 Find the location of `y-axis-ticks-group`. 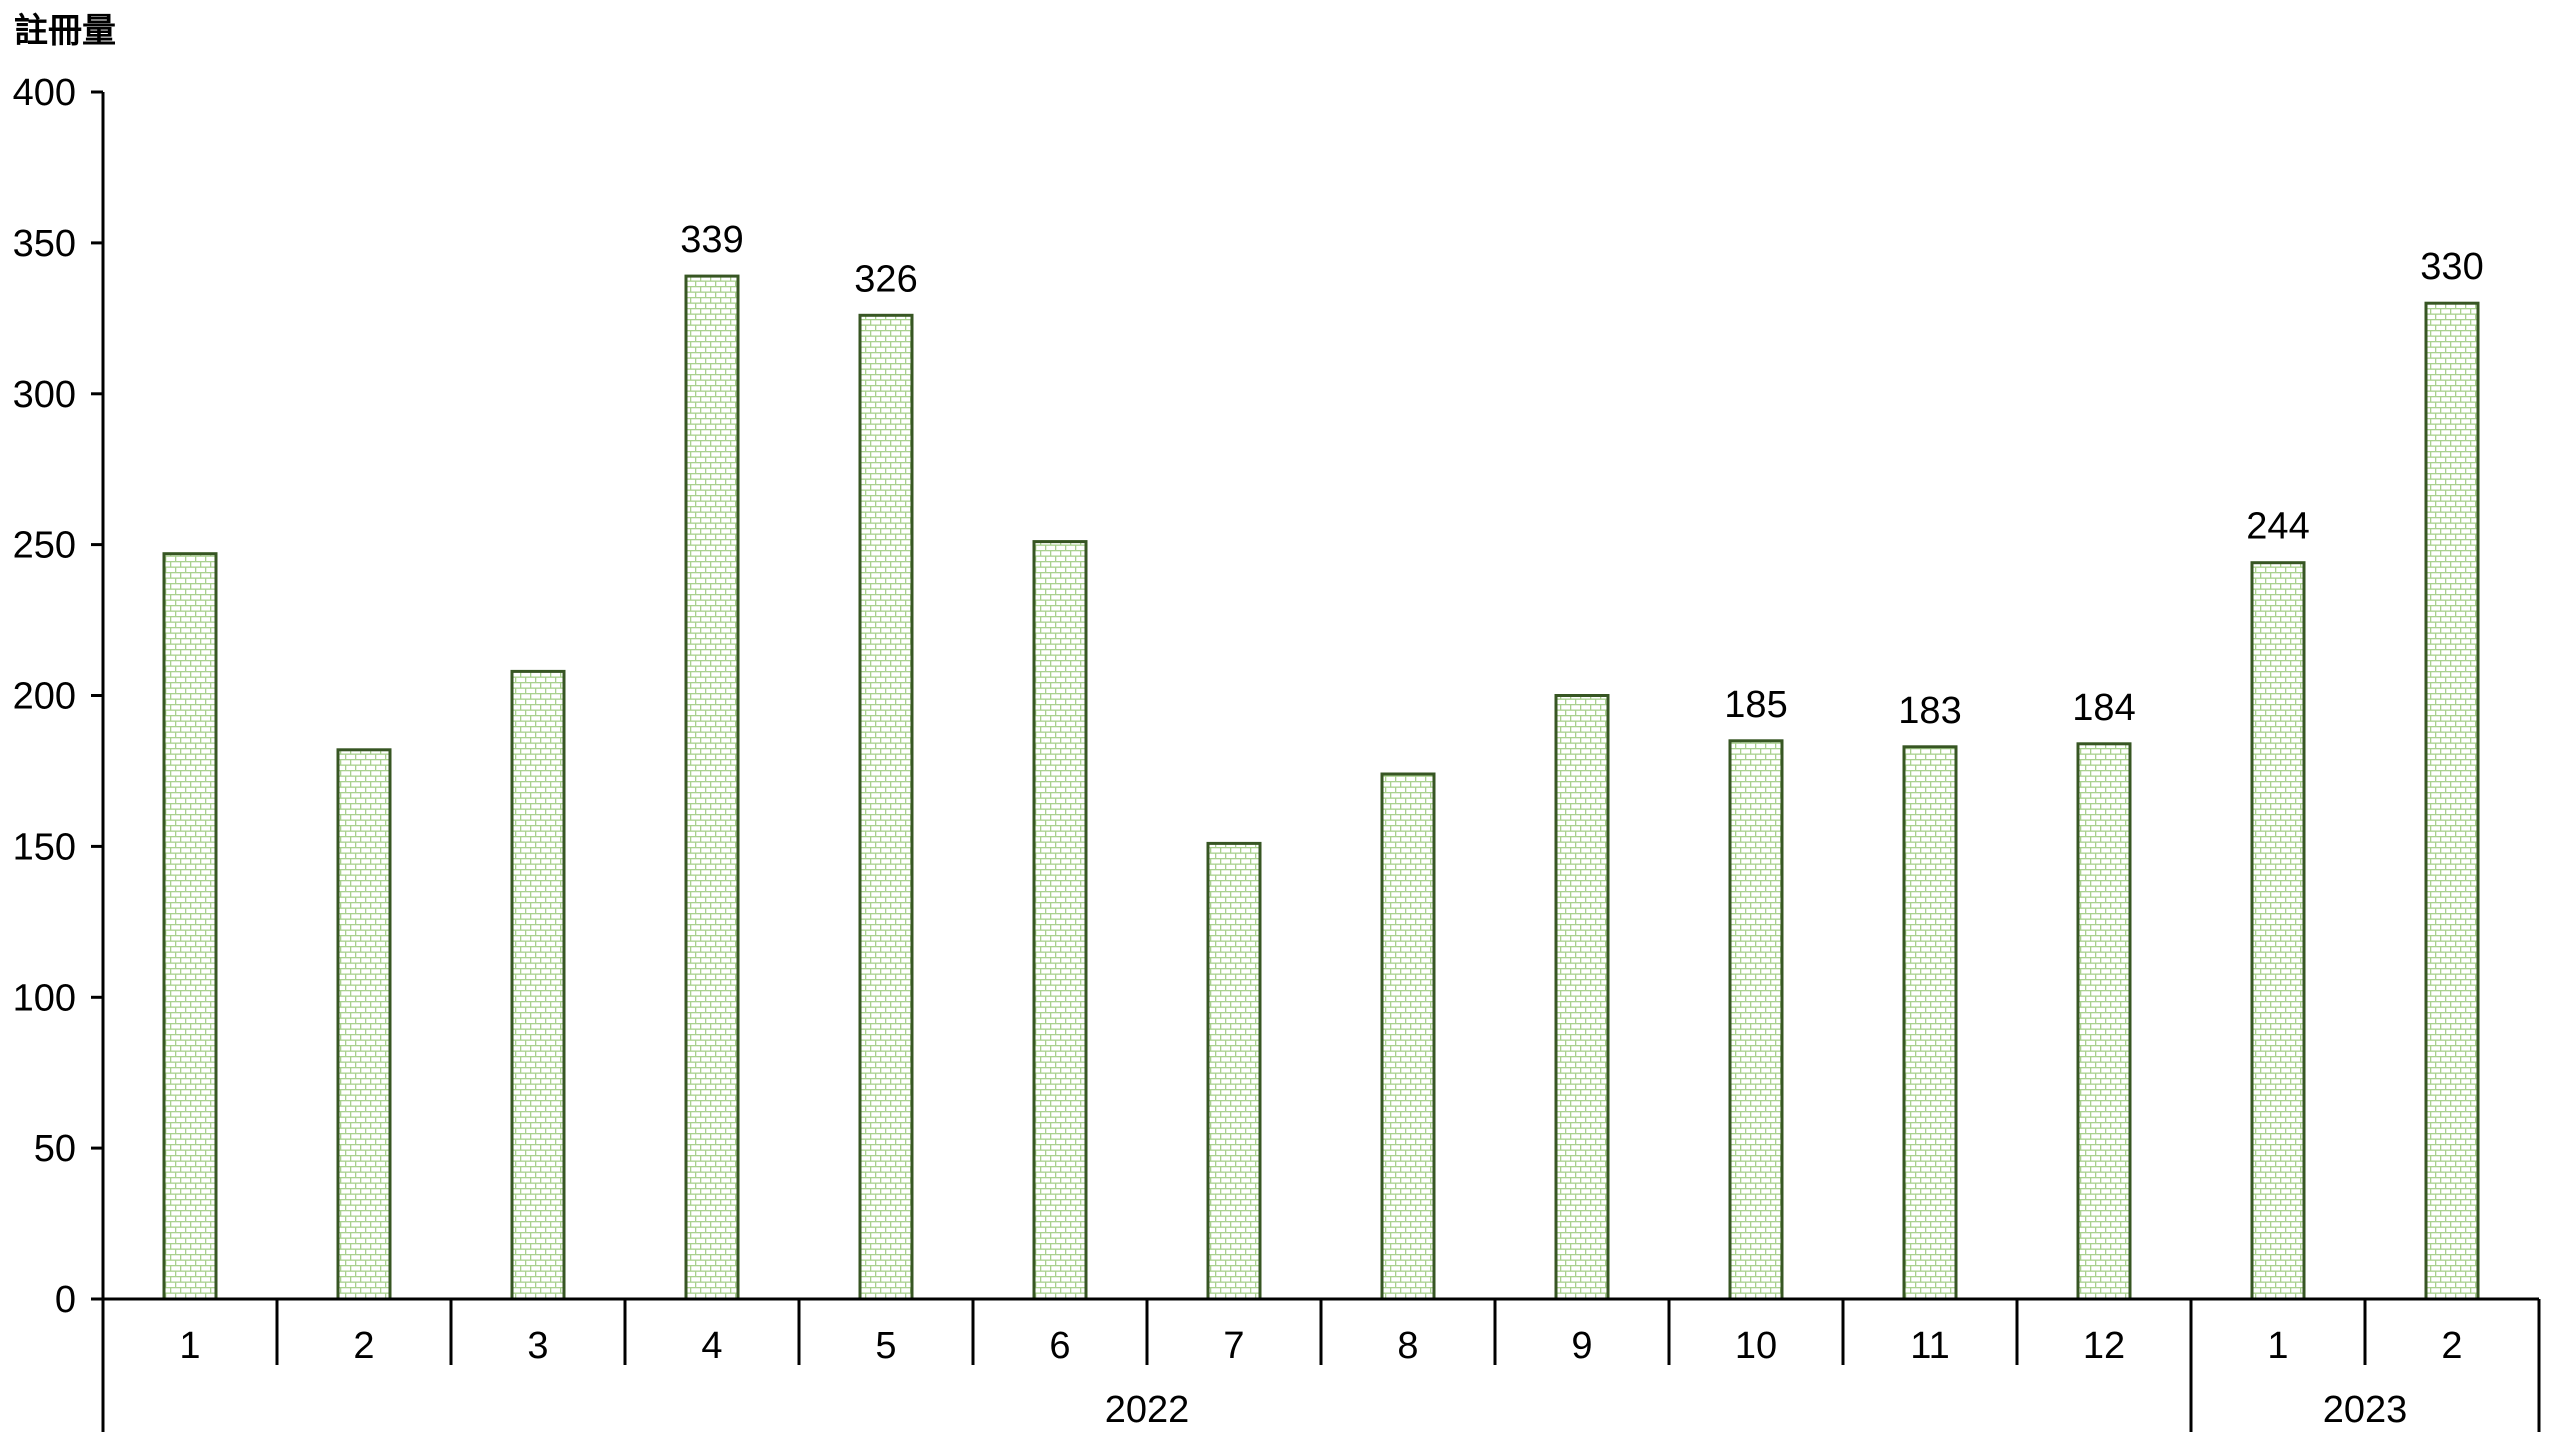

y-axis-ticks-group is located at coordinates (97, 695).